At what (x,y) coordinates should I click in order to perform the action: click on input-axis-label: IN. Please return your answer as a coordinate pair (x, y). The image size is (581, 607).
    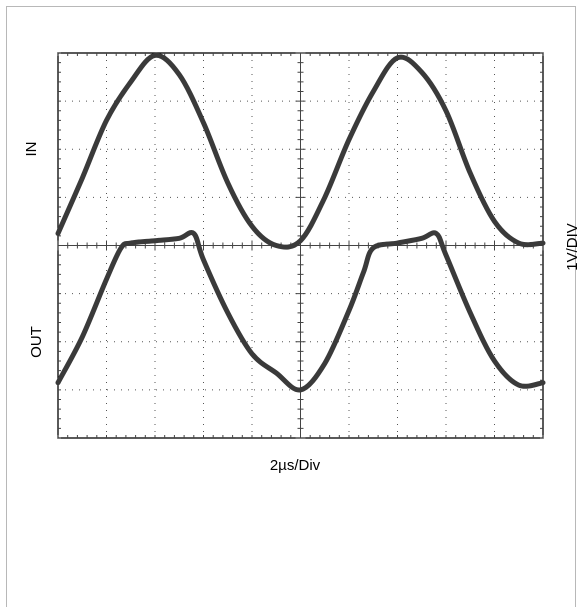
    Looking at the image, I should click on (31, 149).